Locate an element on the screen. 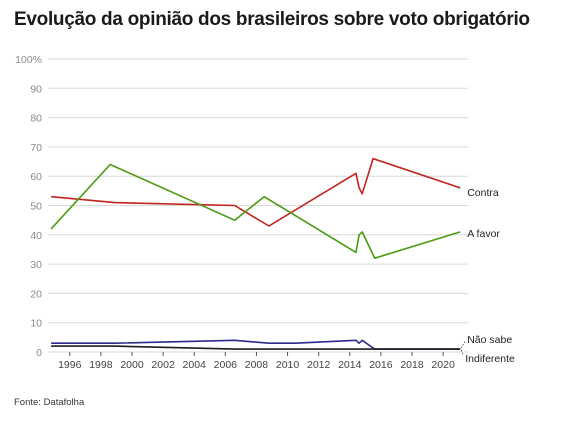 The image size is (564, 423). x-tick-label: 2002 is located at coordinates (163, 365).